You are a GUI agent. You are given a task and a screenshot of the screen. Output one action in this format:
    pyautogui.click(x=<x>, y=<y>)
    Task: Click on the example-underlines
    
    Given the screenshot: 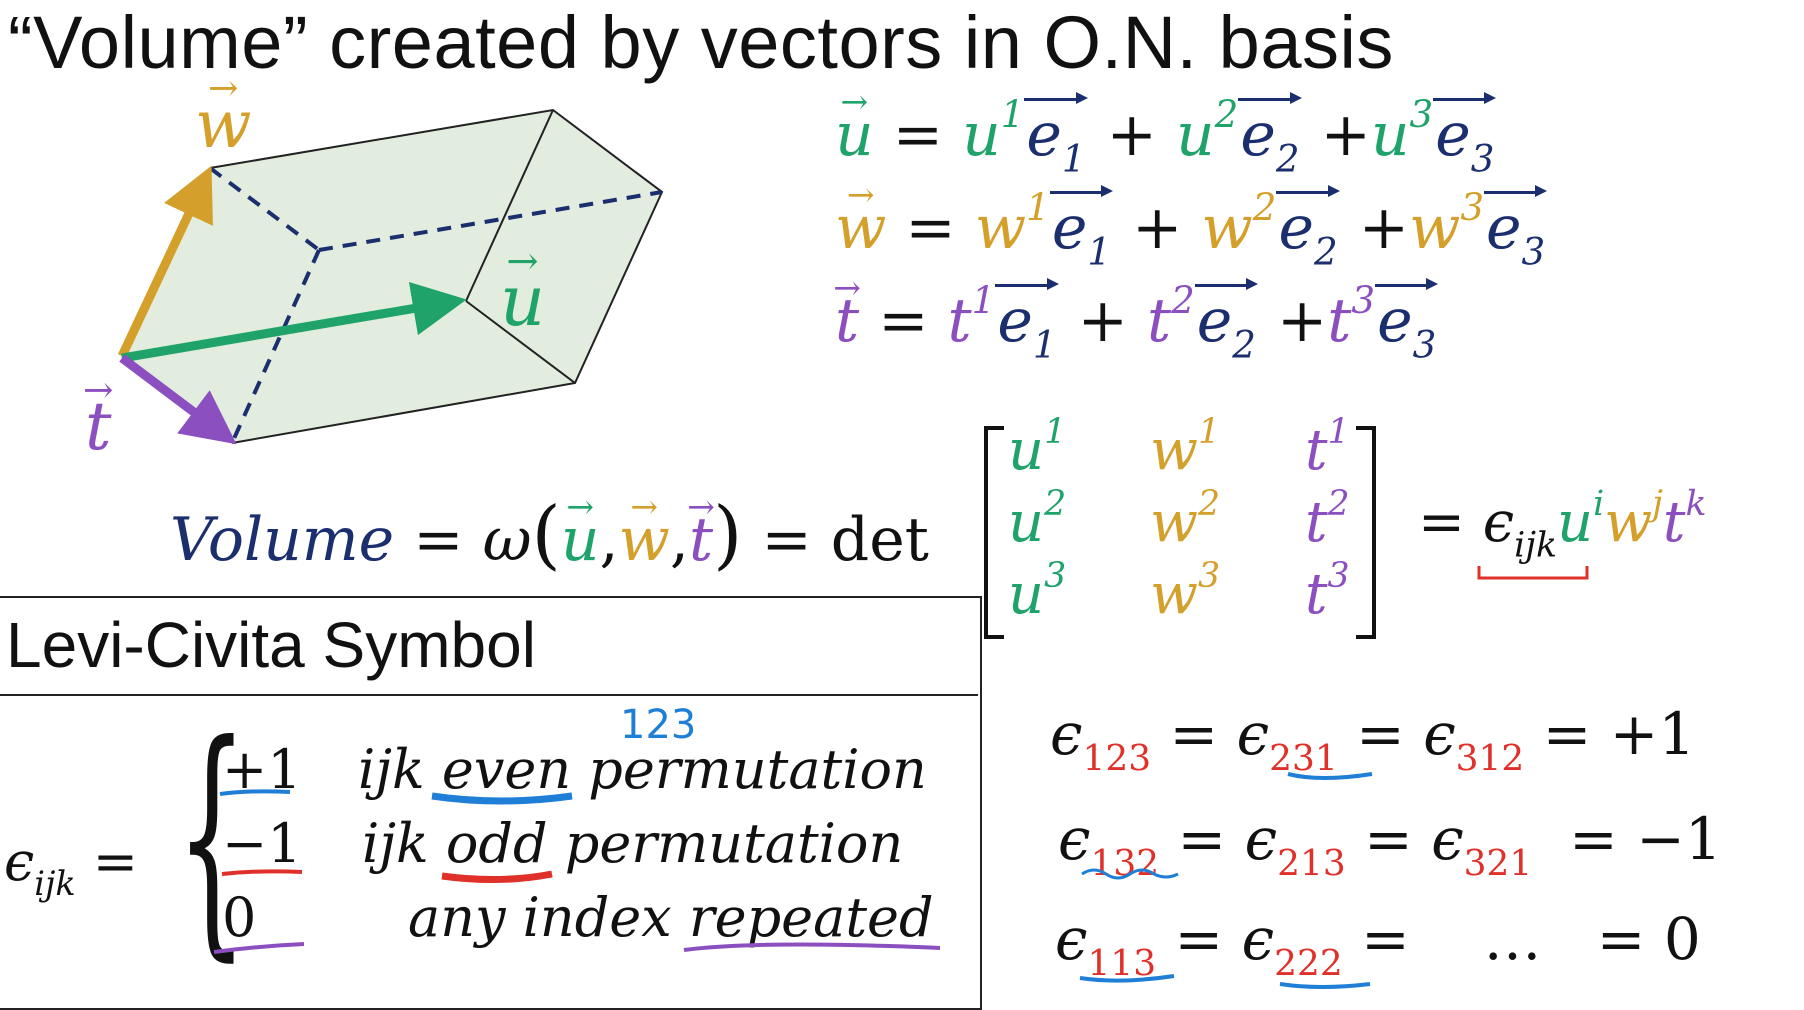 What is the action you would take?
    pyautogui.click(x=1226, y=880)
    